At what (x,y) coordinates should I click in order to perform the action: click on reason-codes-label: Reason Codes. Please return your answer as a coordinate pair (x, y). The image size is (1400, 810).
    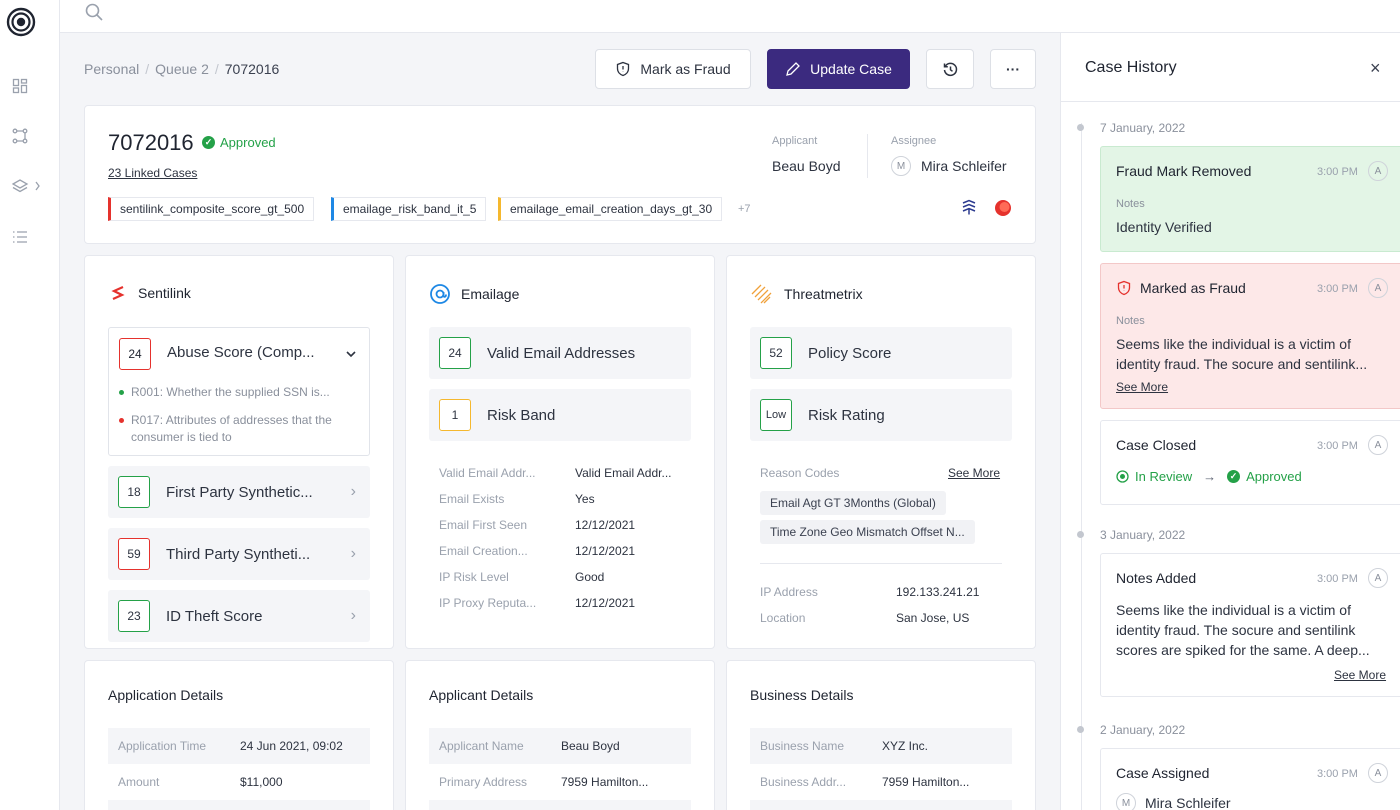
    Looking at the image, I should click on (800, 473).